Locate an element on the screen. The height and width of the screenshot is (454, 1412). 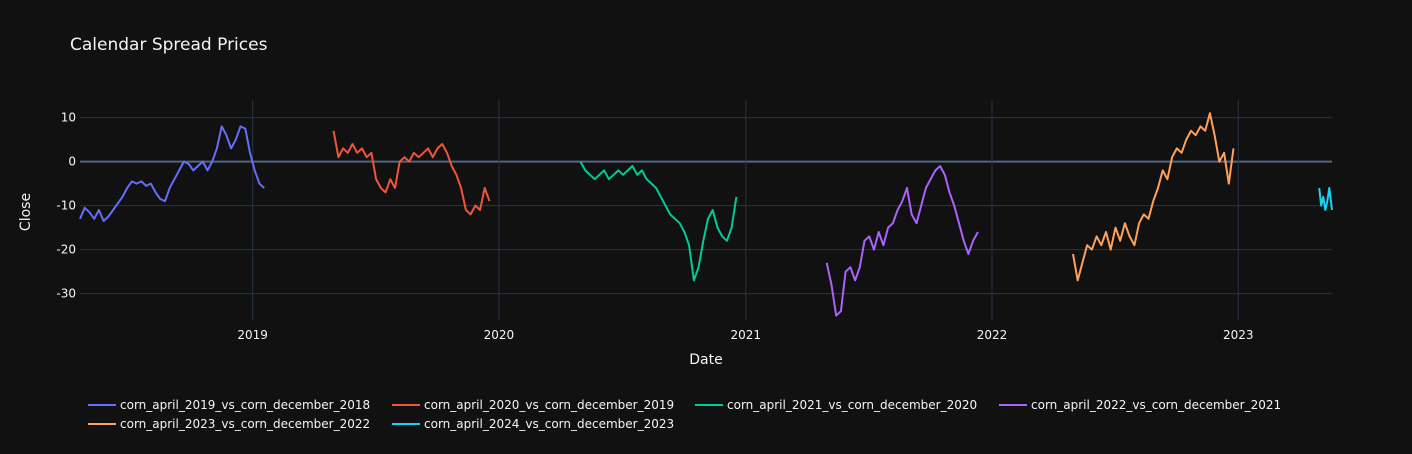
legend-label: corn_april_2019_vs_corn_december_2018 is located at coordinates (245, 405).